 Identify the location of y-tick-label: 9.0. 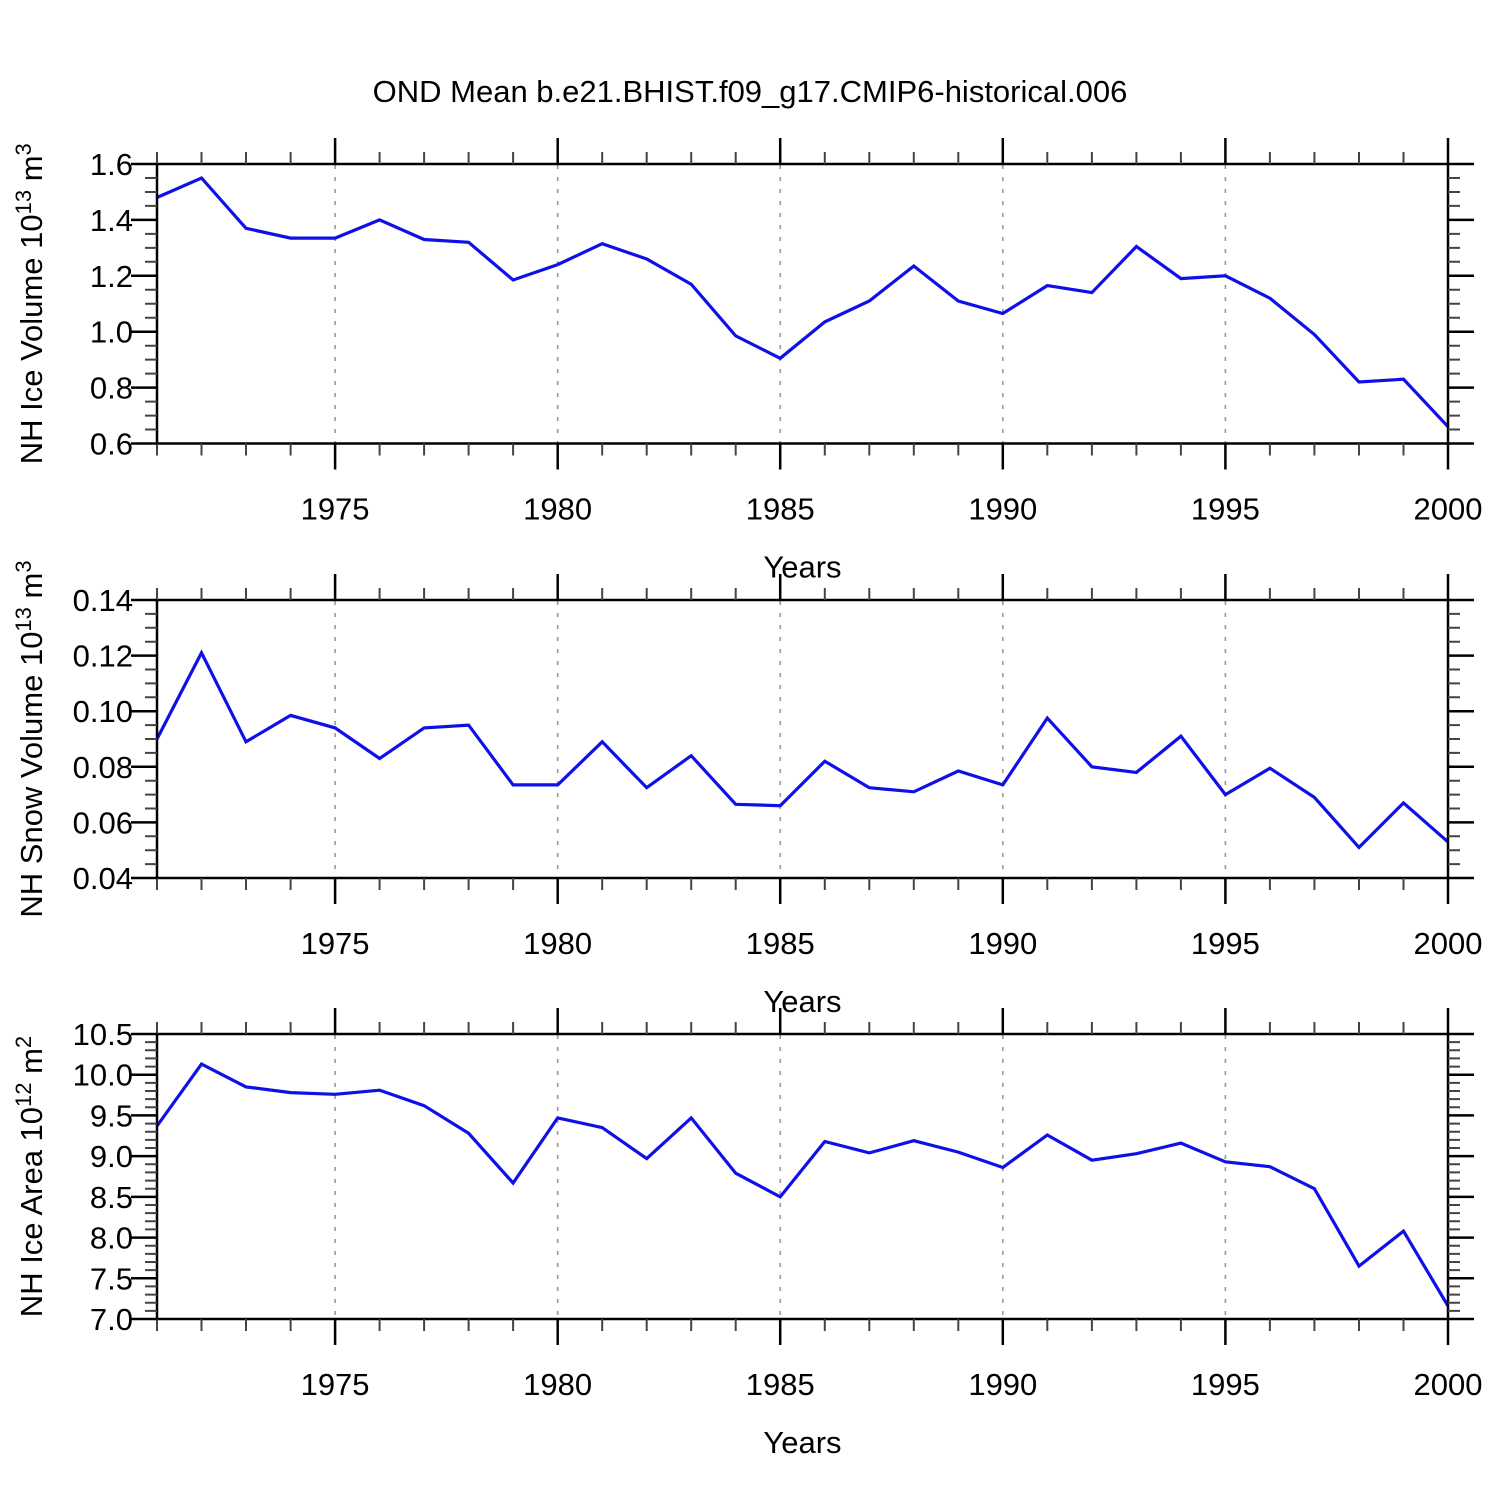
(111, 1156).